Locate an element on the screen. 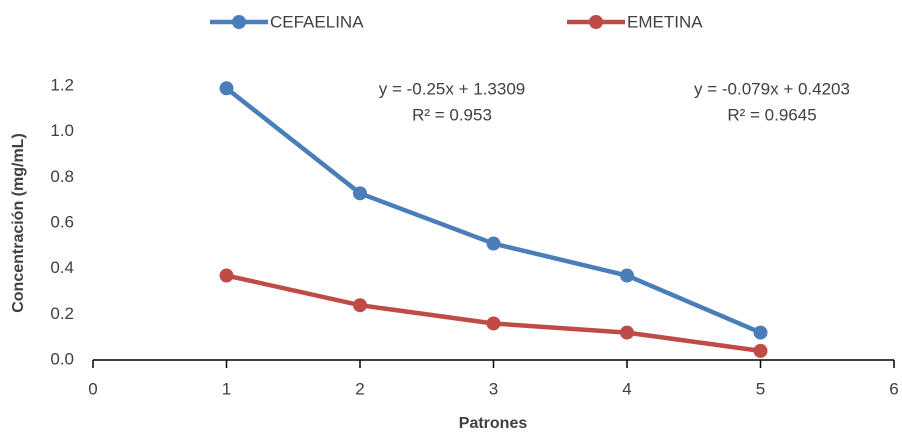 This screenshot has height=436, width=902. annotation: R² = 0.9645 is located at coordinates (771, 114).